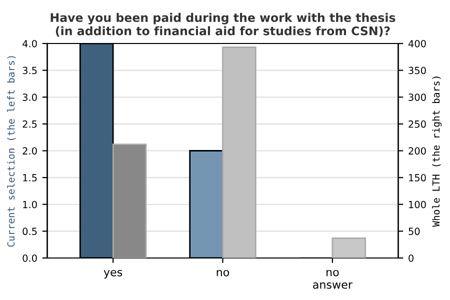  What do you see at coordinates (417, 124) in the screenshot?
I see `y2-tick-label: 250` at bounding box center [417, 124].